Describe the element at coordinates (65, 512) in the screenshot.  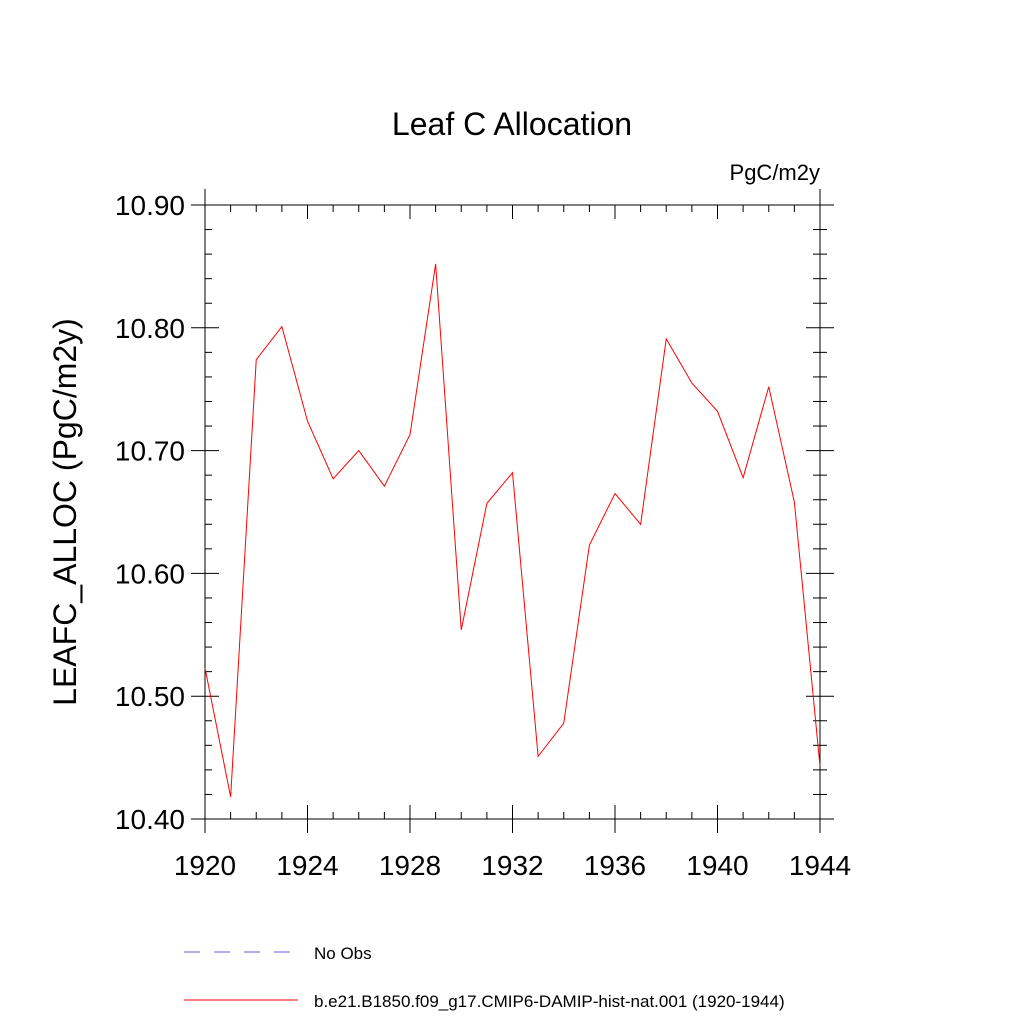
I see `y-axis-label: LEAFC_ALLOC (PgC/m2y)` at that location.